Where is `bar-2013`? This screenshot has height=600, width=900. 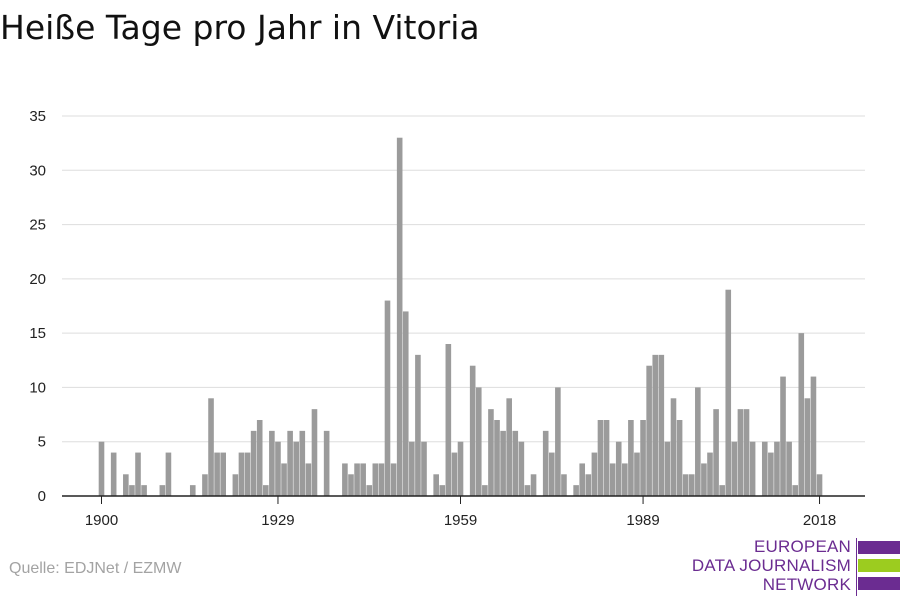
bar-2013 is located at coordinates (789, 468).